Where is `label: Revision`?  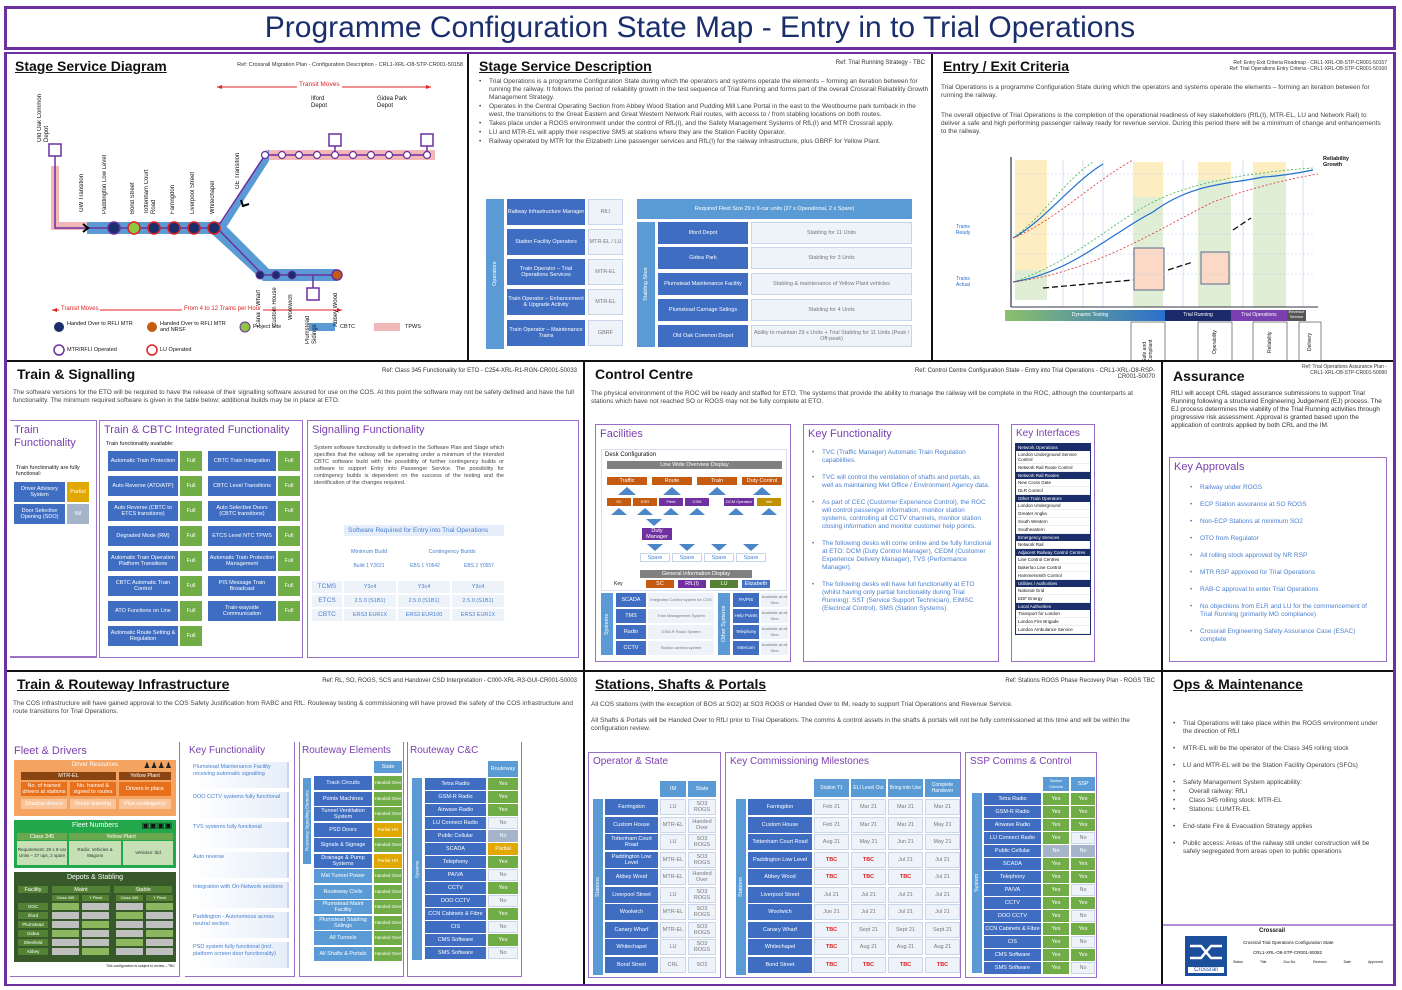 label: Revision is located at coordinates (1320, 962).